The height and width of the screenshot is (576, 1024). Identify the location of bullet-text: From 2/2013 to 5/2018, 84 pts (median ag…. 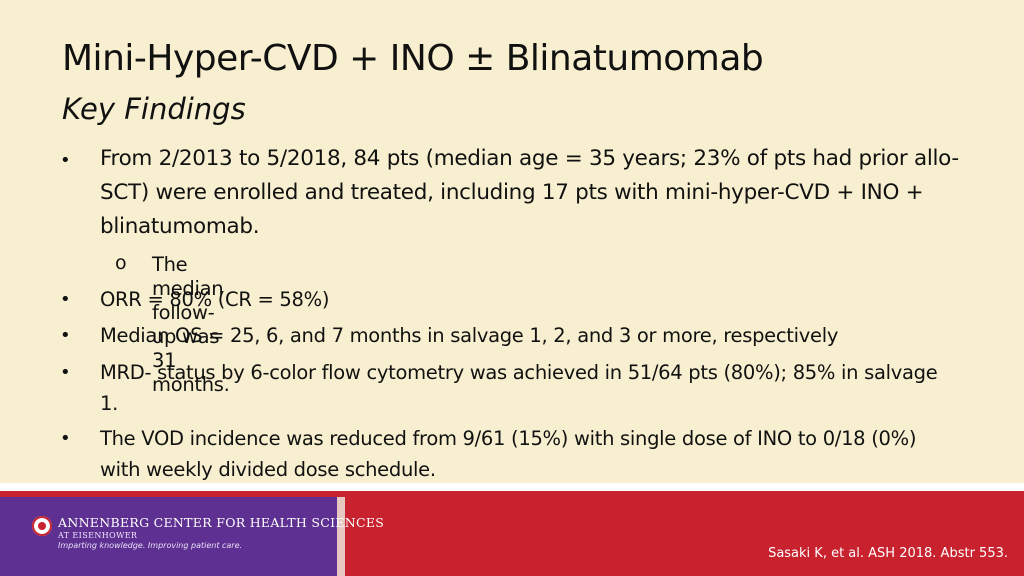
(529, 192).